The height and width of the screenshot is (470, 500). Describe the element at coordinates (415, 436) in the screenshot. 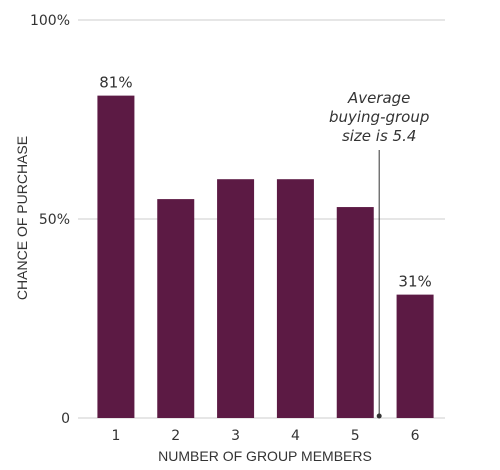

I see `x-tick-label-6: 6` at that location.